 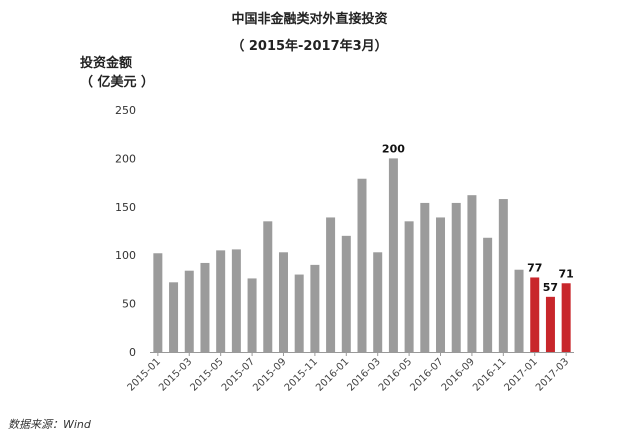 I want to click on y-tick-label: 0, so click(x=132, y=352).